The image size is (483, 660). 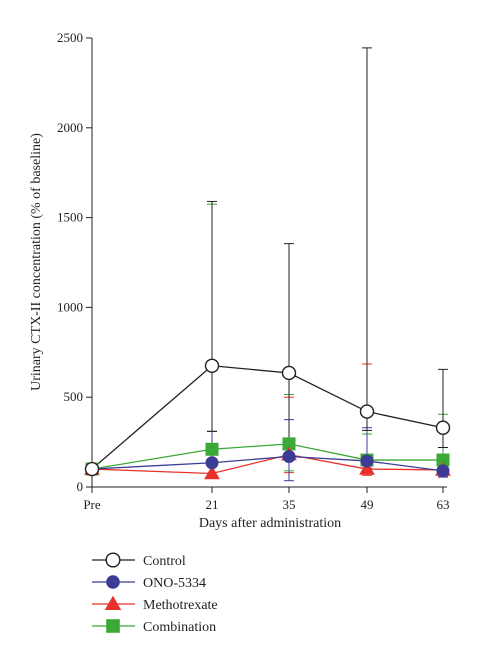 What do you see at coordinates (270, 523) in the screenshot?
I see `x-axis-label: Days after administration` at bounding box center [270, 523].